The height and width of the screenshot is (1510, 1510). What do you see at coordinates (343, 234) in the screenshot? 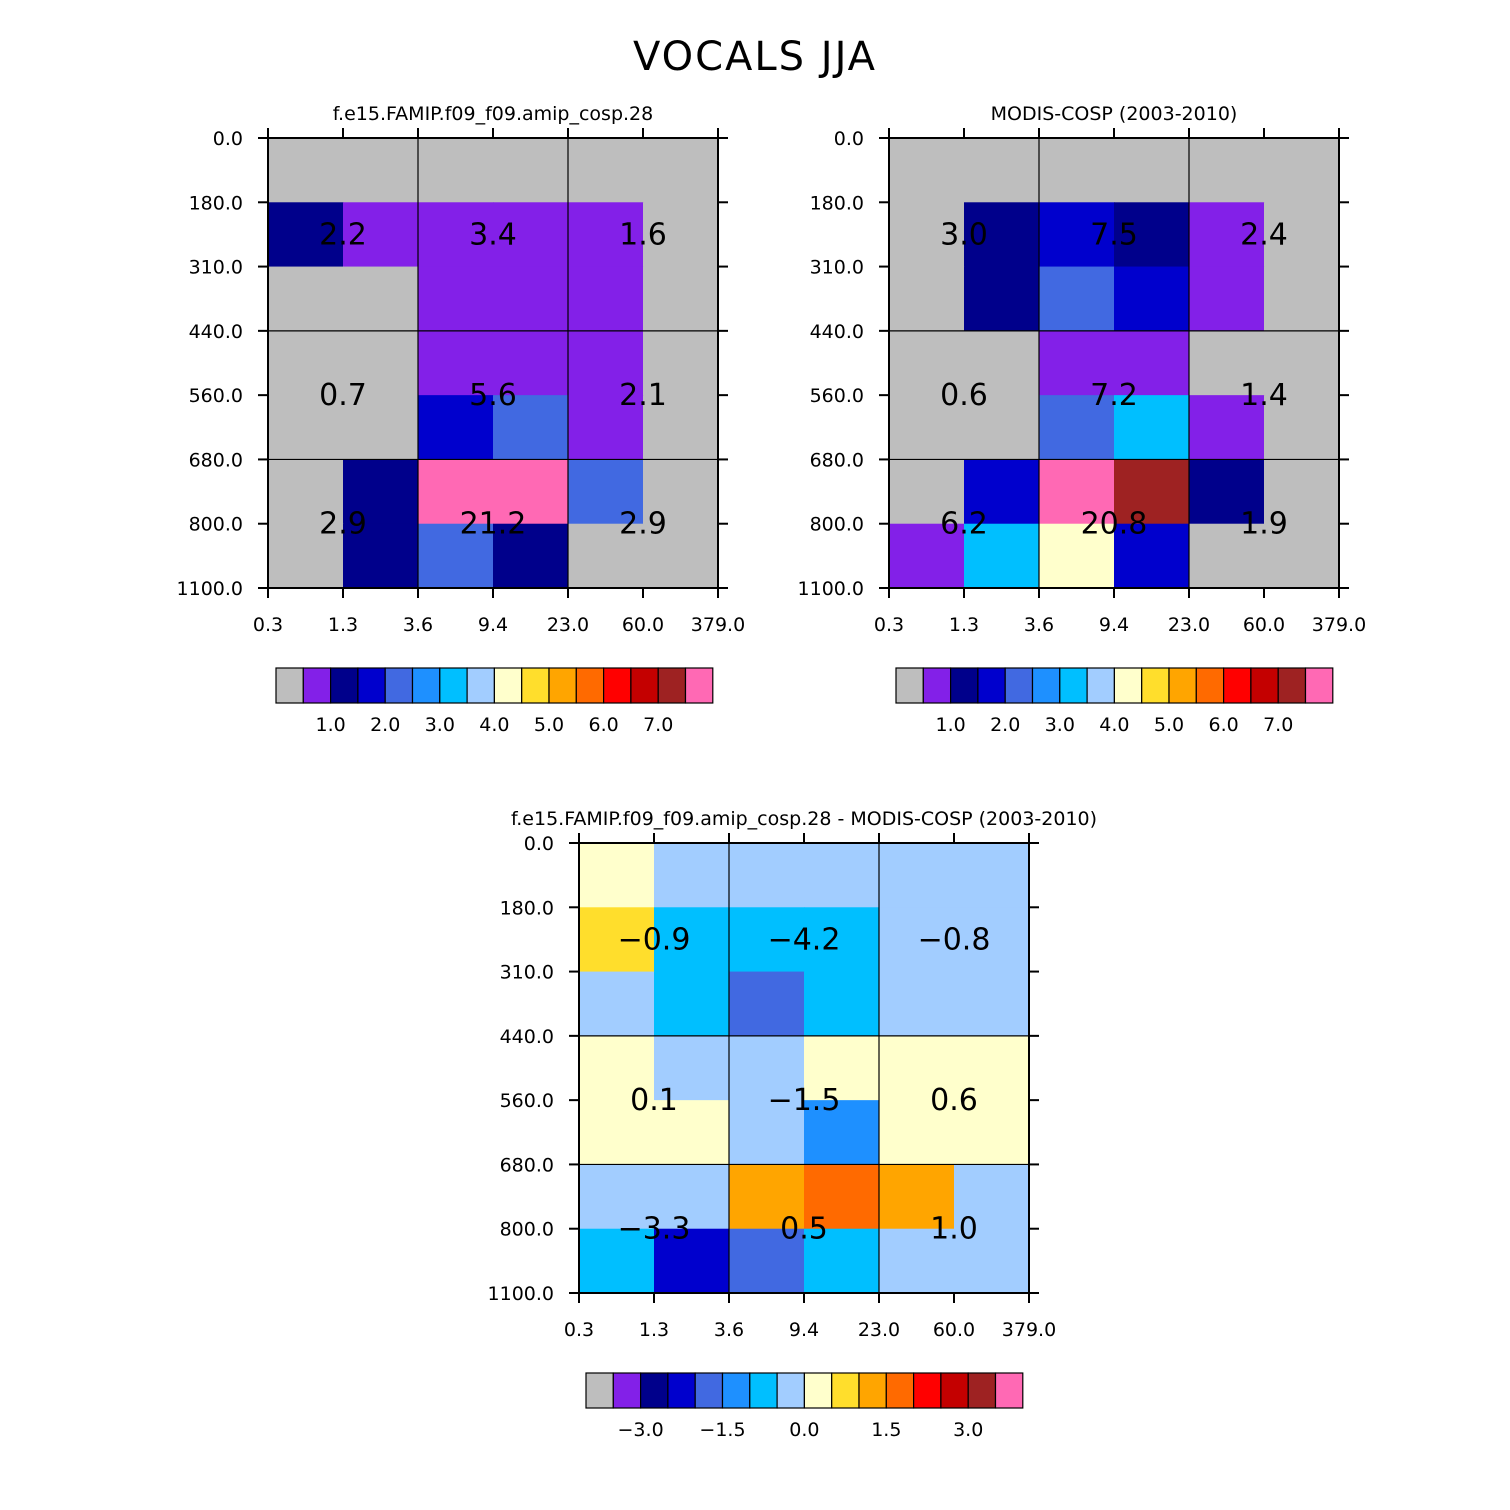
I see `cell-value-label: 2.2` at bounding box center [343, 234].